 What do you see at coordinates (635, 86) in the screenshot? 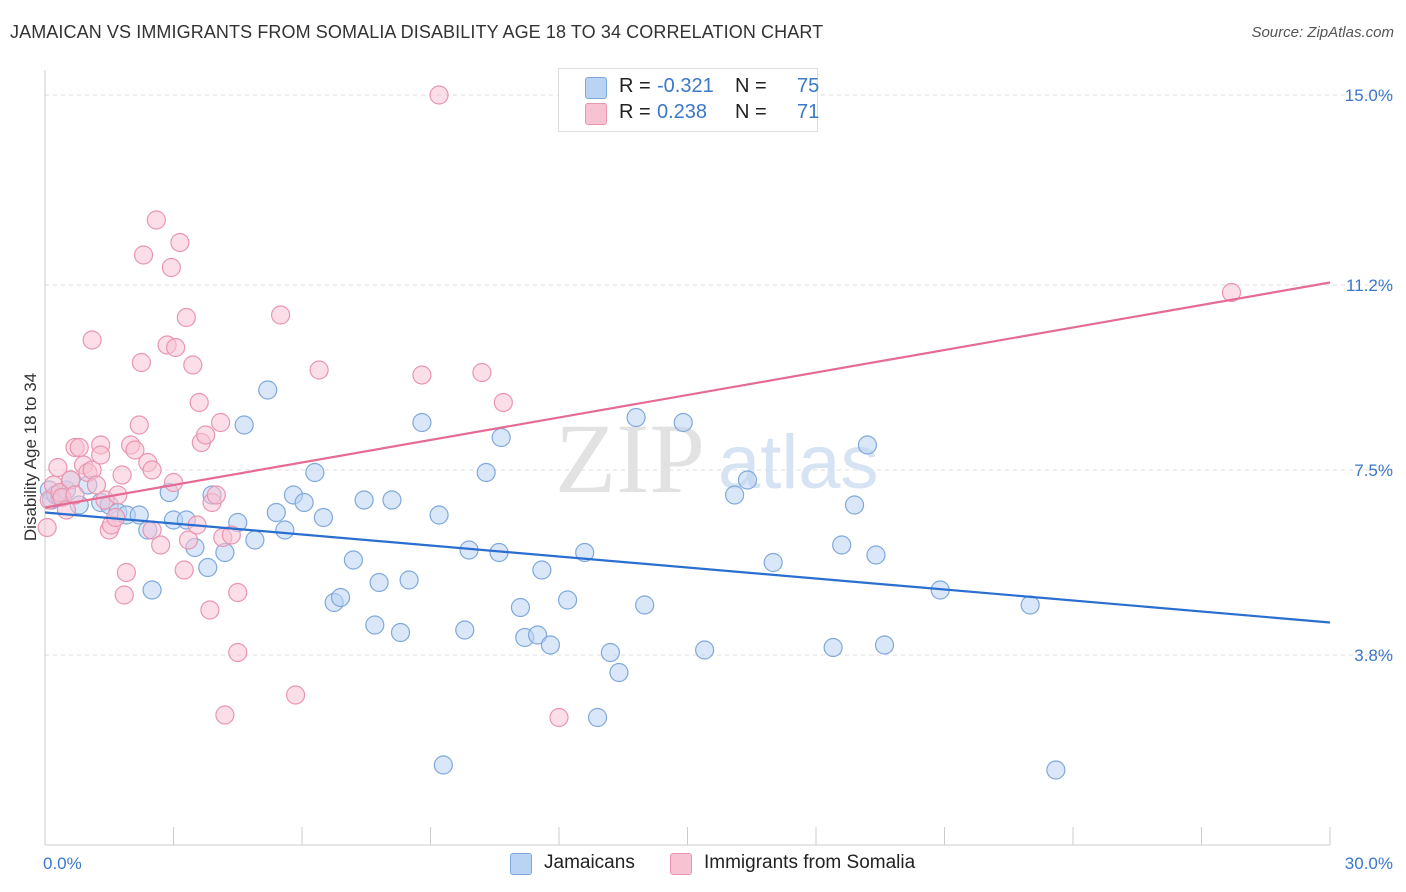
I see `legend-r-label: R =` at bounding box center [635, 86].